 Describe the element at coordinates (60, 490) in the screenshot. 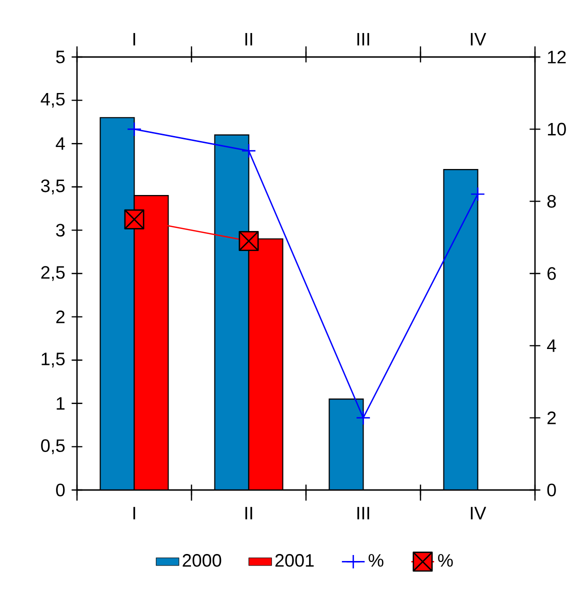

I see `y-tick-label: 0` at that location.